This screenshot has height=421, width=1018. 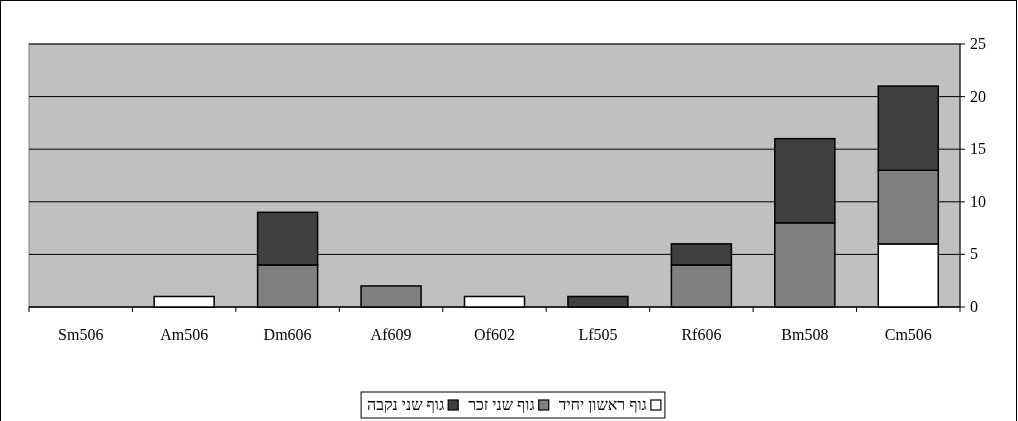 I want to click on legend-label: גוף שני נקבה, so click(x=406, y=404).